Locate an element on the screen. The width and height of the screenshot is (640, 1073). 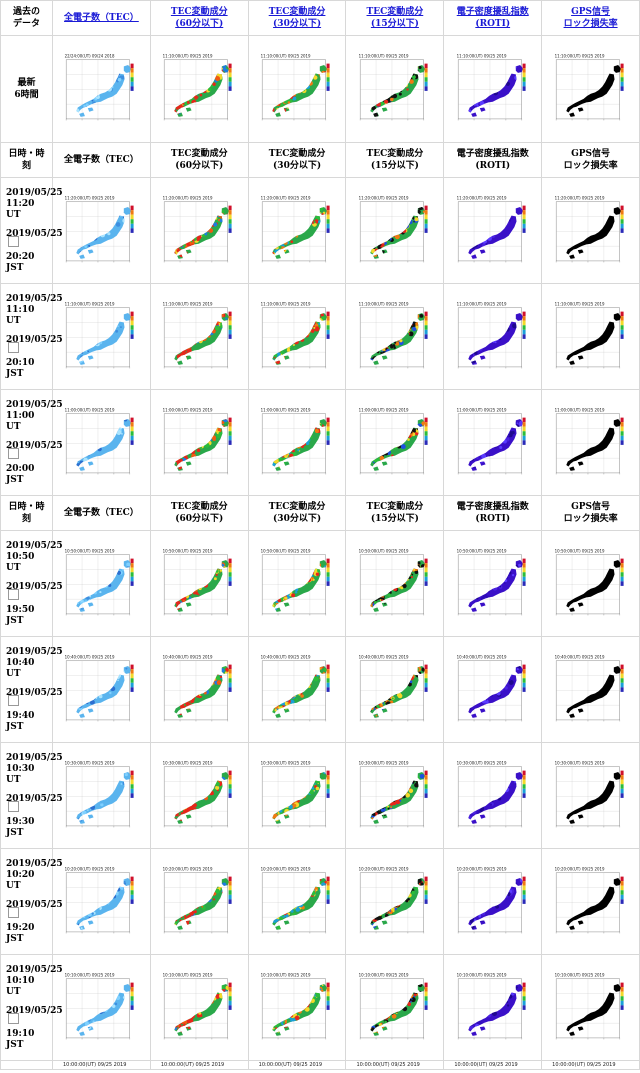
map-timestamp: 10:30:00(UT) 09/25 2019 is located at coordinates (384, 762).